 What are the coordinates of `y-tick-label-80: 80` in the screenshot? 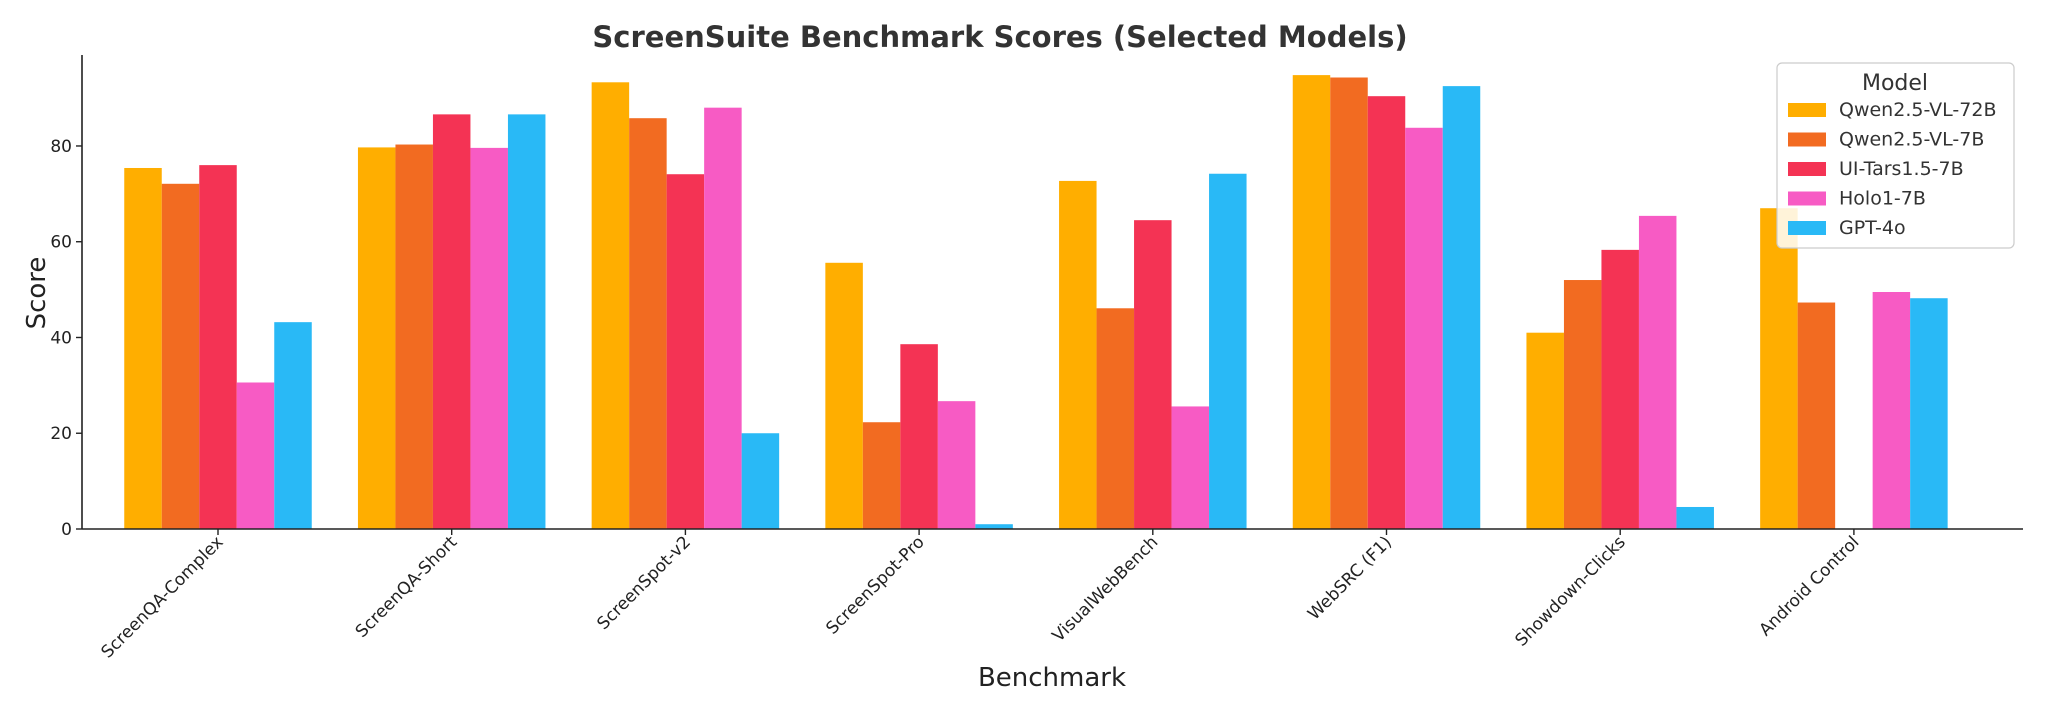 It's located at (61, 147).